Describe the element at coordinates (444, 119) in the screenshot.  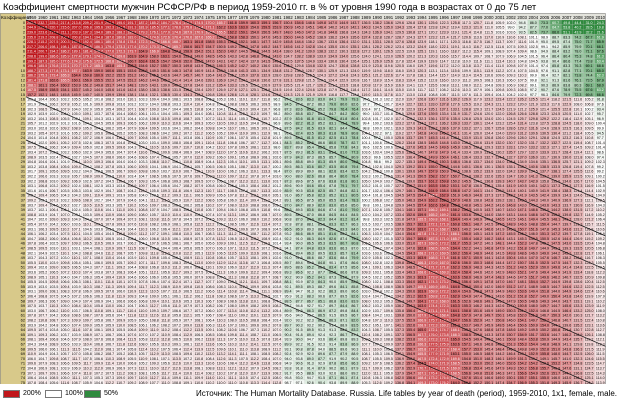
I see `cell-value: 137.6` at that location.